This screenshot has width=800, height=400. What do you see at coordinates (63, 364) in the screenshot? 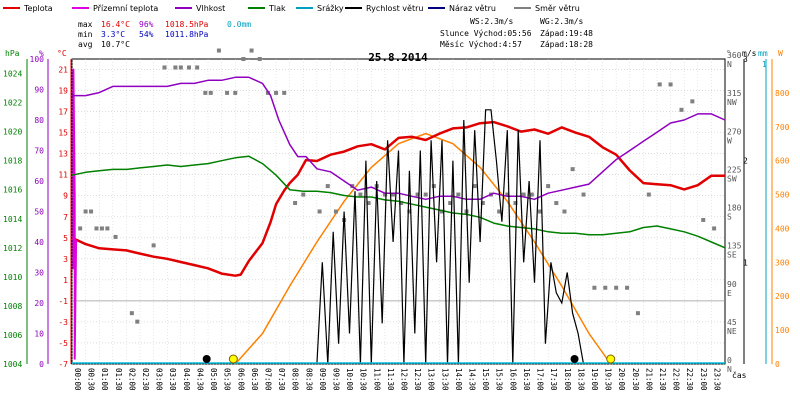
I see `temp-tick: -7` at bounding box center [63, 364].